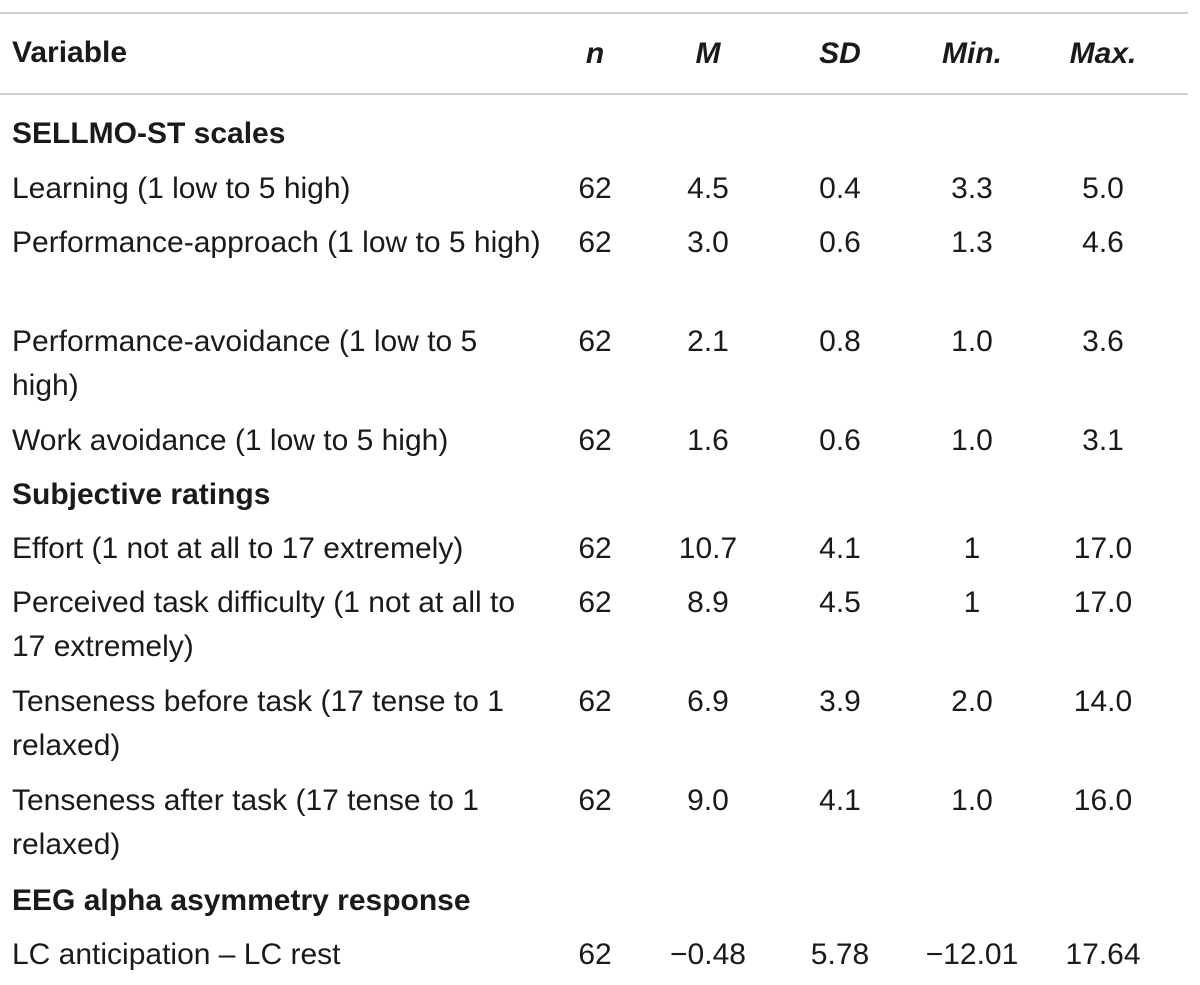 This screenshot has width=1200, height=985. What do you see at coordinates (840, 53) in the screenshot?
I see `header-sd: SD` at bounding box center [840, 53].